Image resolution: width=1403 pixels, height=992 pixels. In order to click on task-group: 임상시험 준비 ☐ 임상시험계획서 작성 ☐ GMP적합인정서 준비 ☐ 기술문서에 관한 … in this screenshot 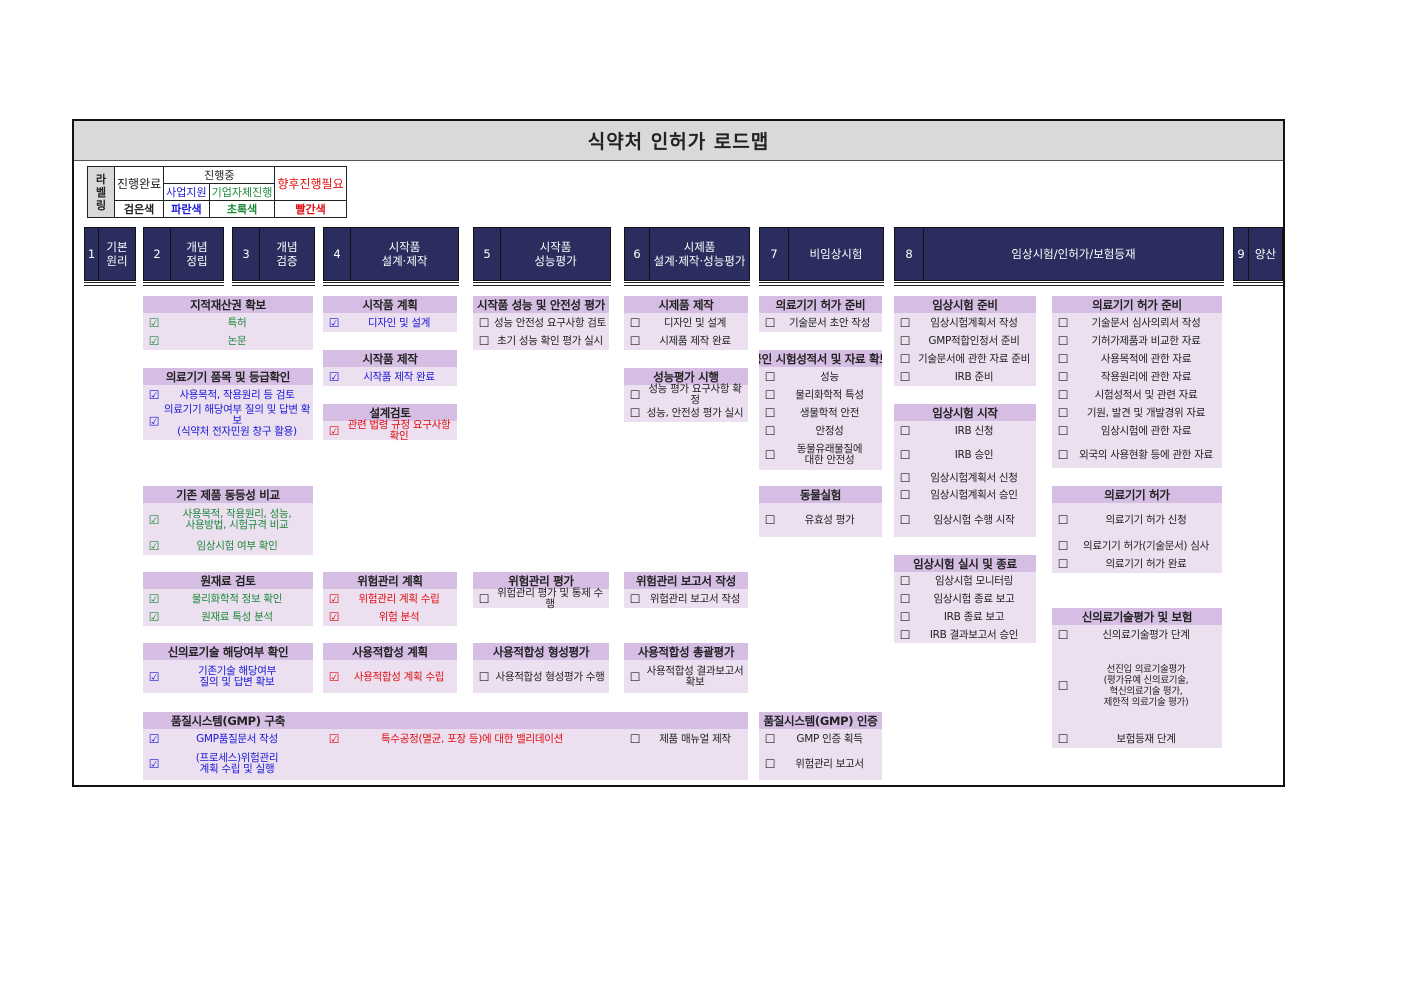, I will do `click(965, 341)`.